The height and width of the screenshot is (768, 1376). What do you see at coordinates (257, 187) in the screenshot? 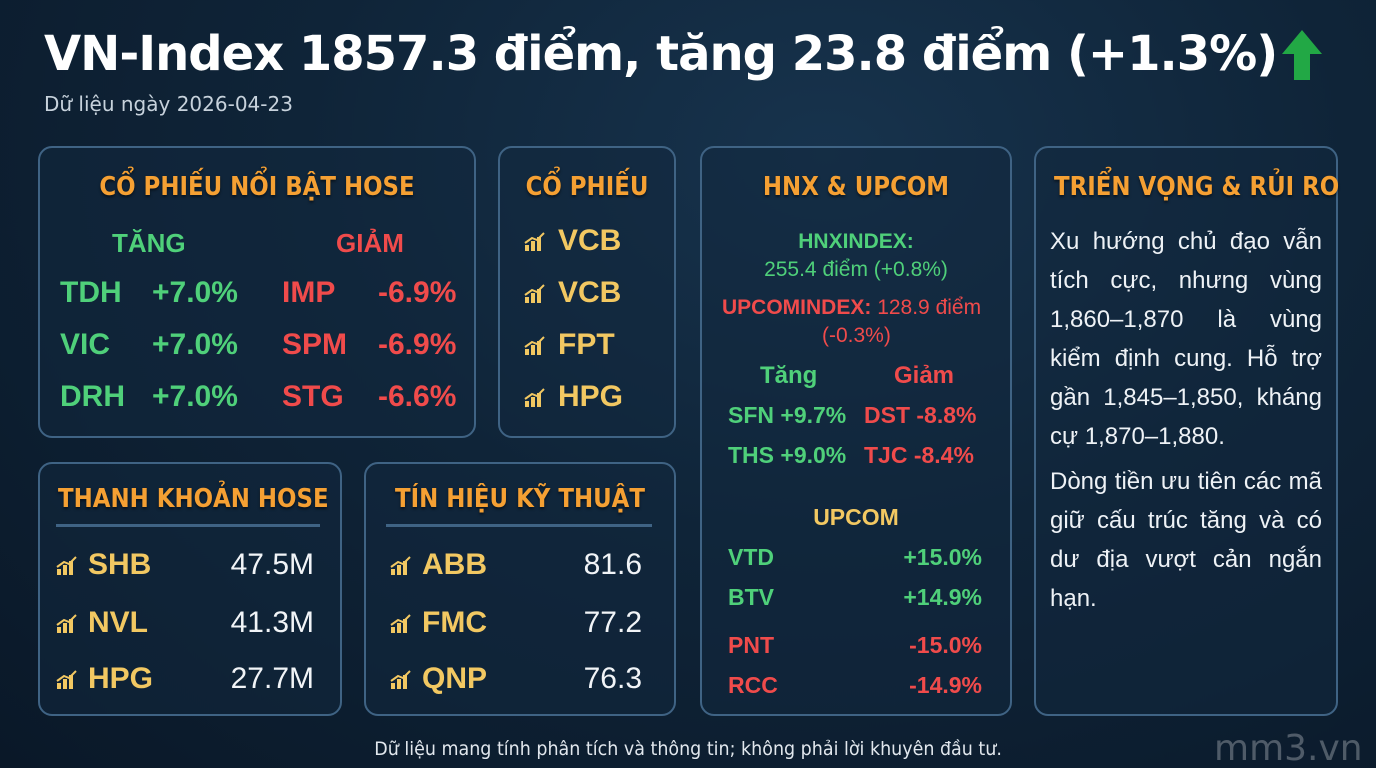
I see `hose-highlights-title: CỔ PHIẾU NỔI BẬT HOSE` at bounding box center [257, 187].